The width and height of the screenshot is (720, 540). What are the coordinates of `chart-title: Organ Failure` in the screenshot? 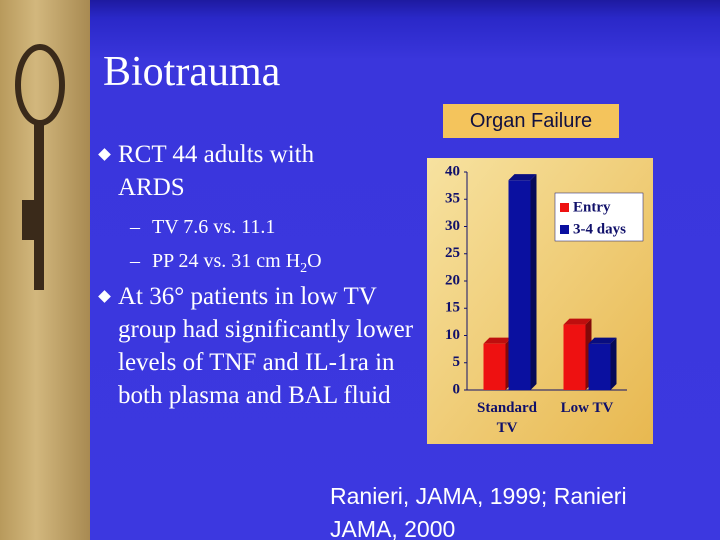 It's located at (531, 121).